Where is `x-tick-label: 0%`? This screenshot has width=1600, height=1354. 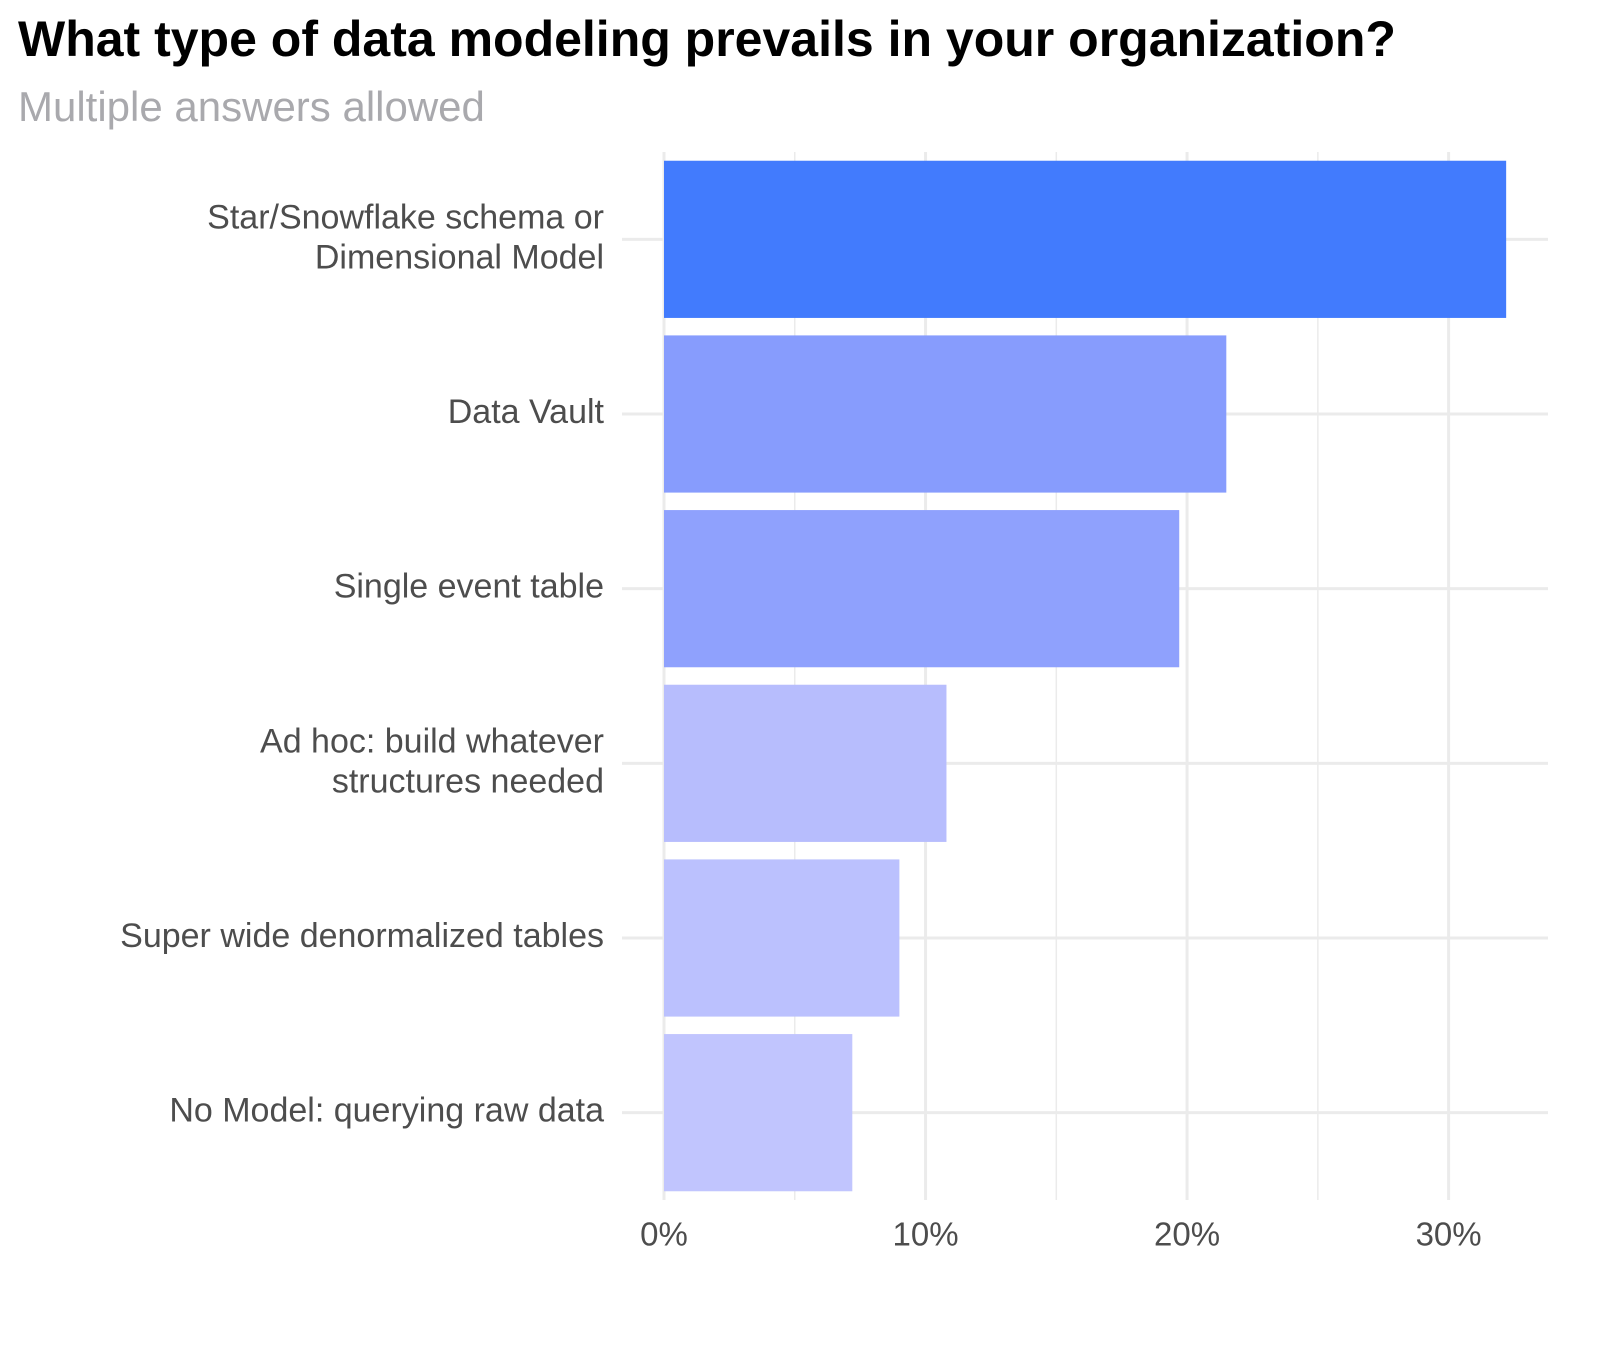
x-tick-label: 0% is located at coordinates (664, 1234).